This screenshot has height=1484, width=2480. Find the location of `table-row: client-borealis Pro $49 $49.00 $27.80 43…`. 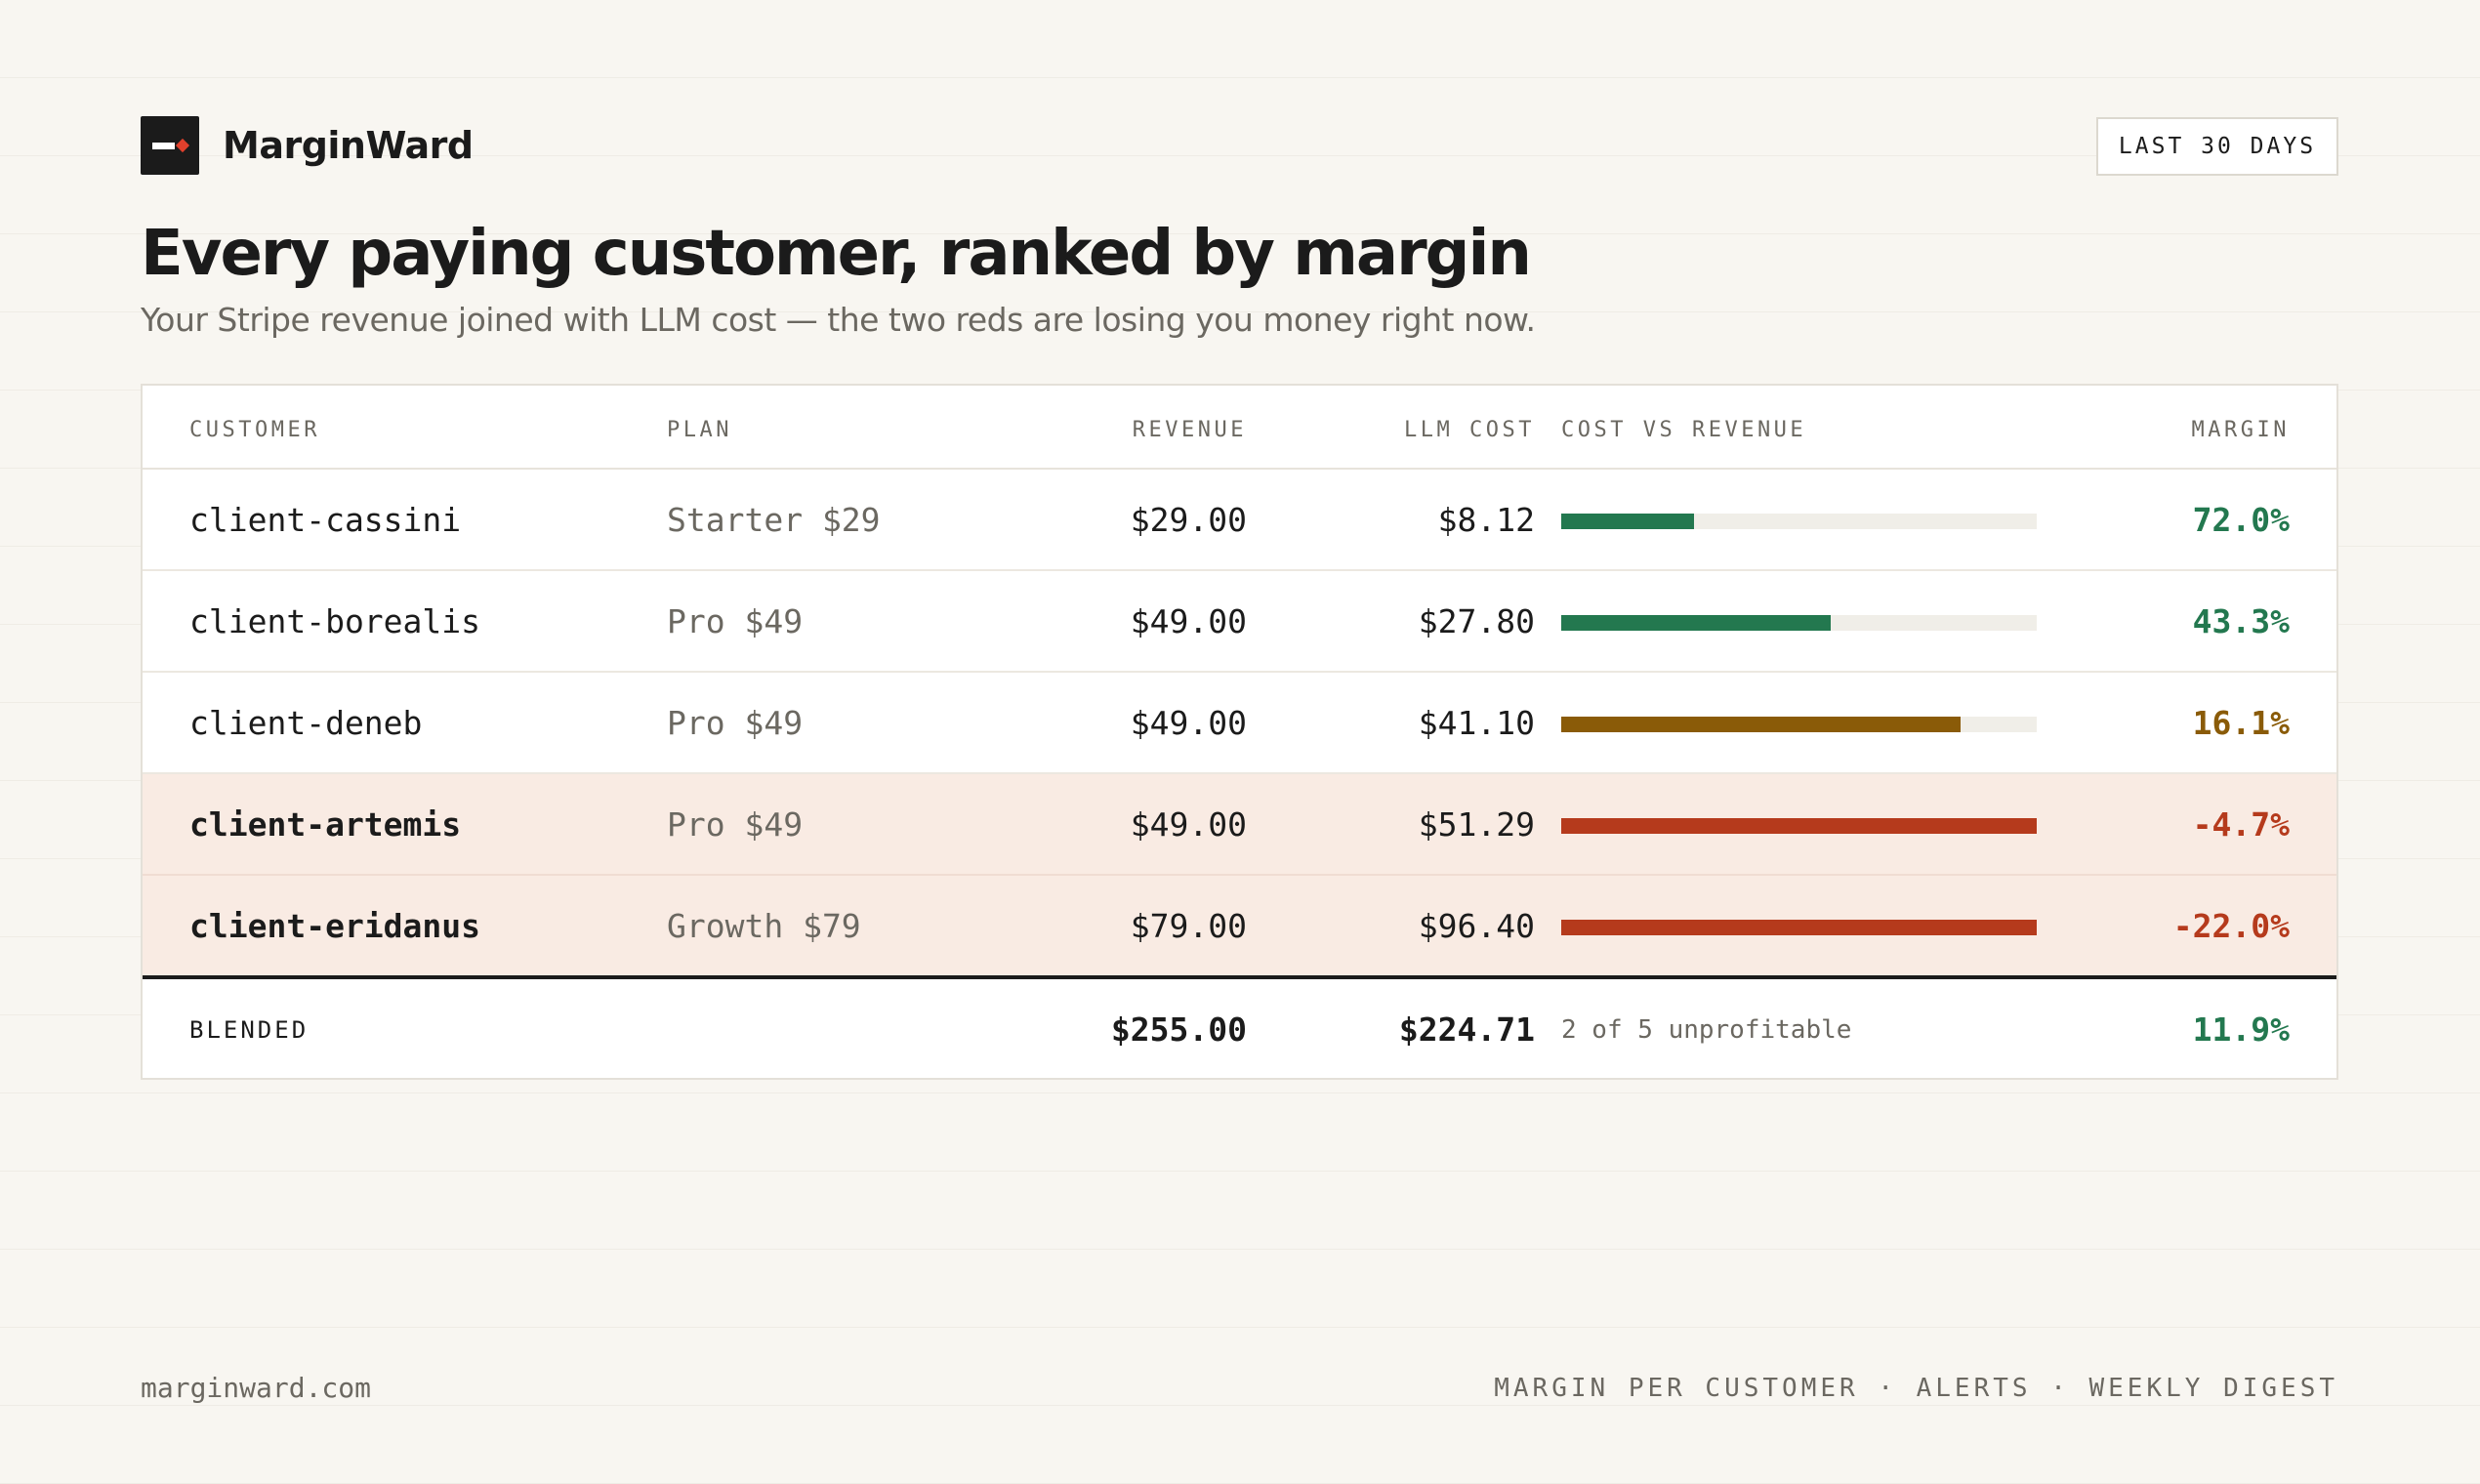

table-row: client-borealis Pro $49 $49.00 $27.80 43… is located at coordinates (1239, 622).